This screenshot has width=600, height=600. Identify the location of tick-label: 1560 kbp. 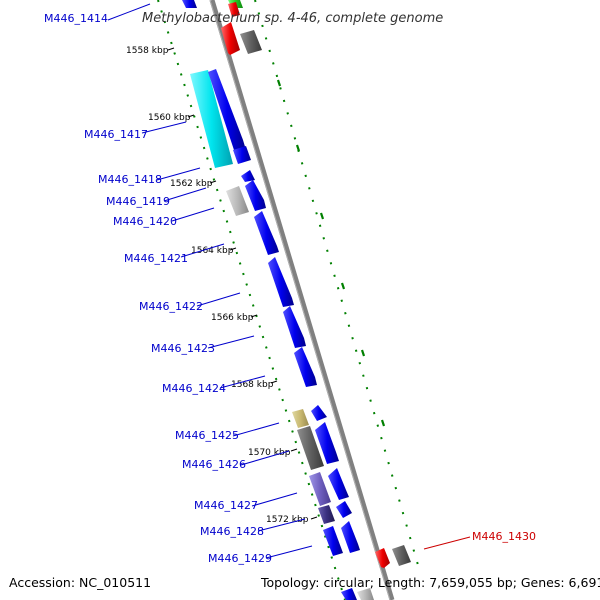
(169, 118).